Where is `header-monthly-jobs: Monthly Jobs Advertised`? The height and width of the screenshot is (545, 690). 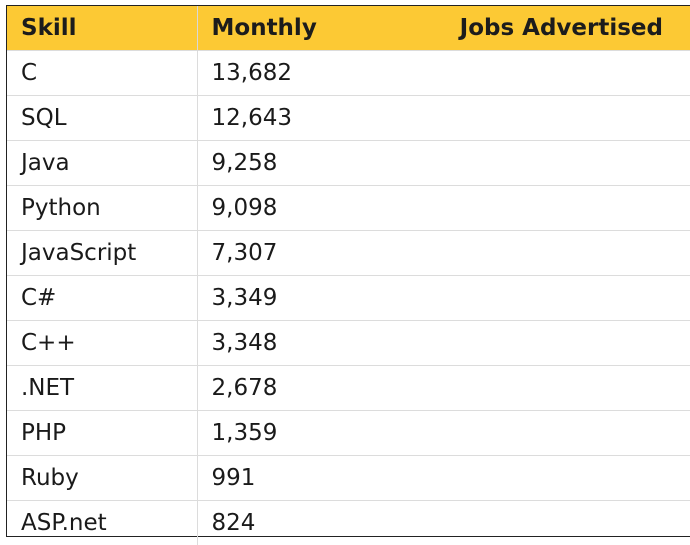
header-monthly-jobs: Monthly Jobs Advertised is located at coordinates (443, 28).